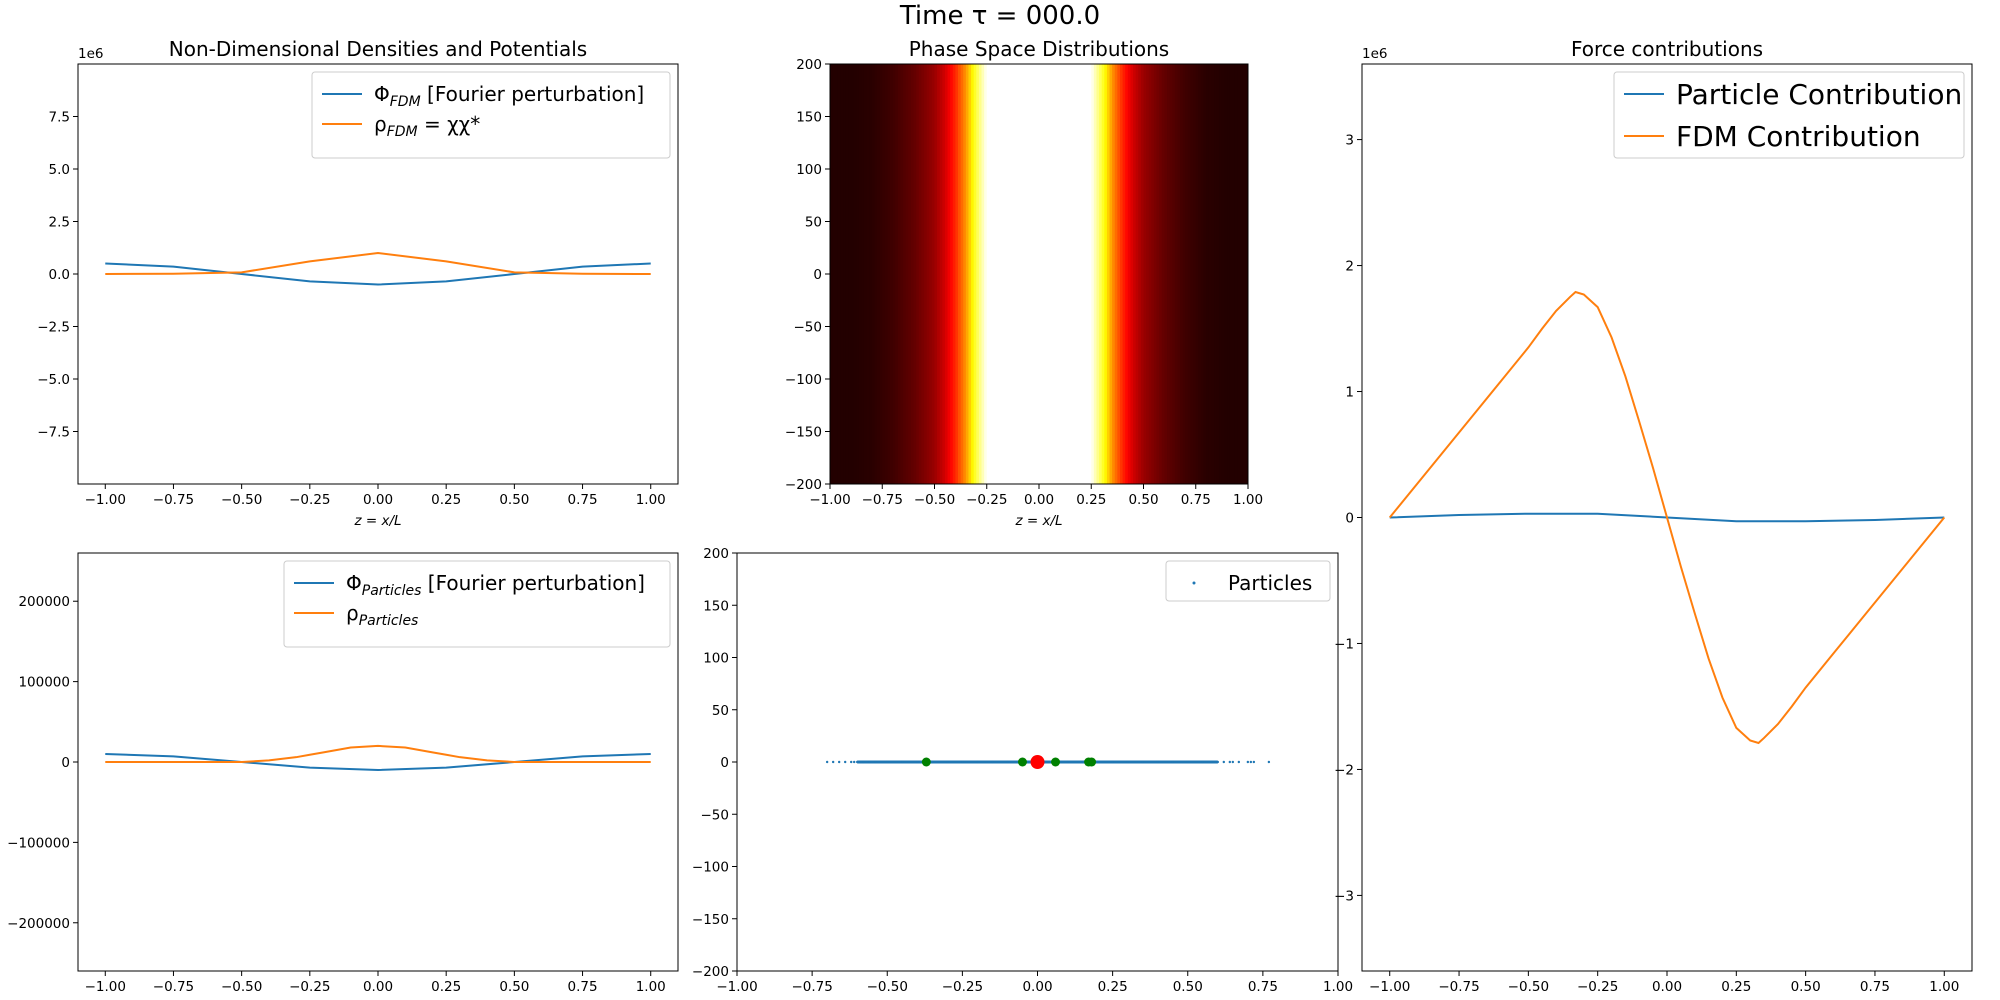  Describe the element at coordinates (1374, 54) in the screenshot. I see `y-scale-label: 1e6` at that location.